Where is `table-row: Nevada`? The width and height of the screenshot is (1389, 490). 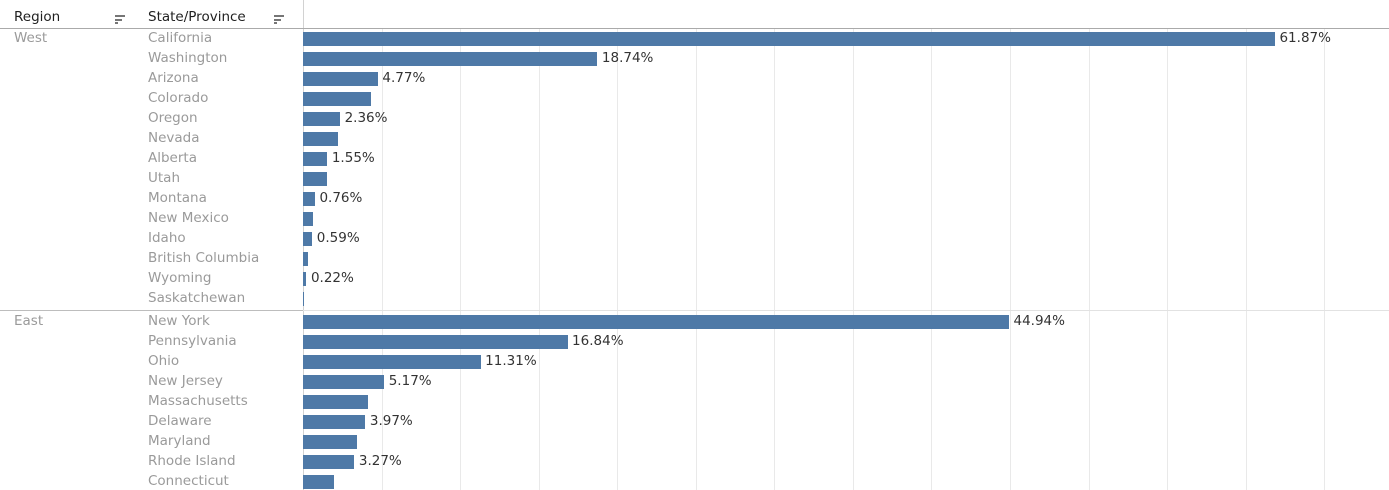 table-row: Nevada is located at coordinates (694, 138).